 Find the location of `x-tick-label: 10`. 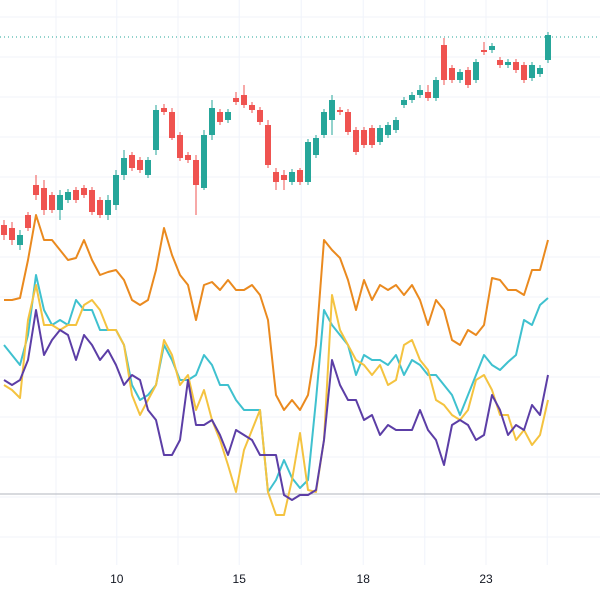

x-tick-label: 10 is located at coordinates (117, 579).